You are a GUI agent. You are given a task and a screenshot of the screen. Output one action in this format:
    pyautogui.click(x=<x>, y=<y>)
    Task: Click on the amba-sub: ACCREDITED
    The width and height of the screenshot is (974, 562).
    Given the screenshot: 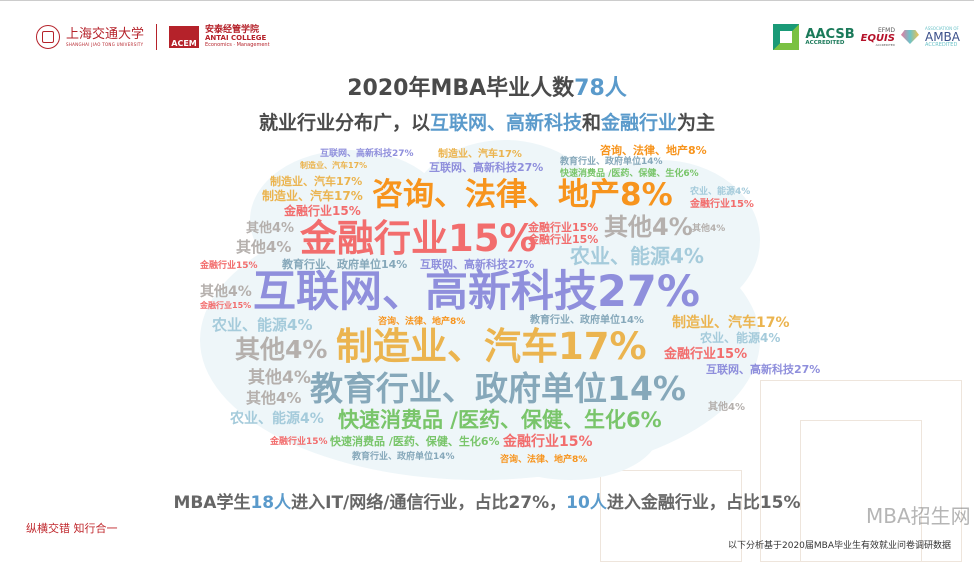 What is the action you would take?
    pyautogui.click(x=941, y=44)
    